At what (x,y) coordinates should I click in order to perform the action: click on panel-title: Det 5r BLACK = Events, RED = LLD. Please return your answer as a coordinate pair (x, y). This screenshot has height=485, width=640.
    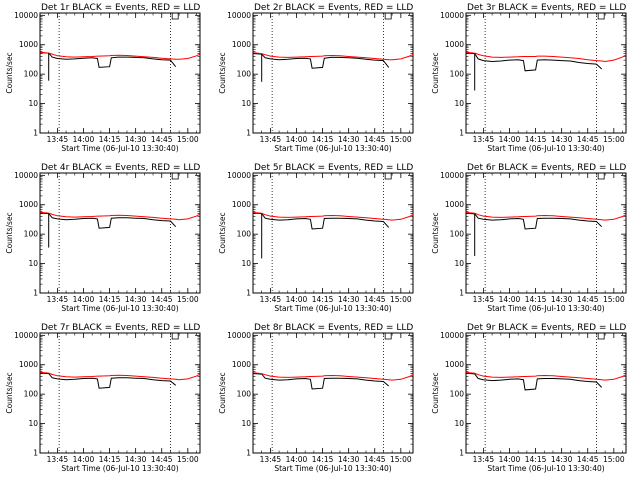
    Looking at the image, I should click on (333, 168).